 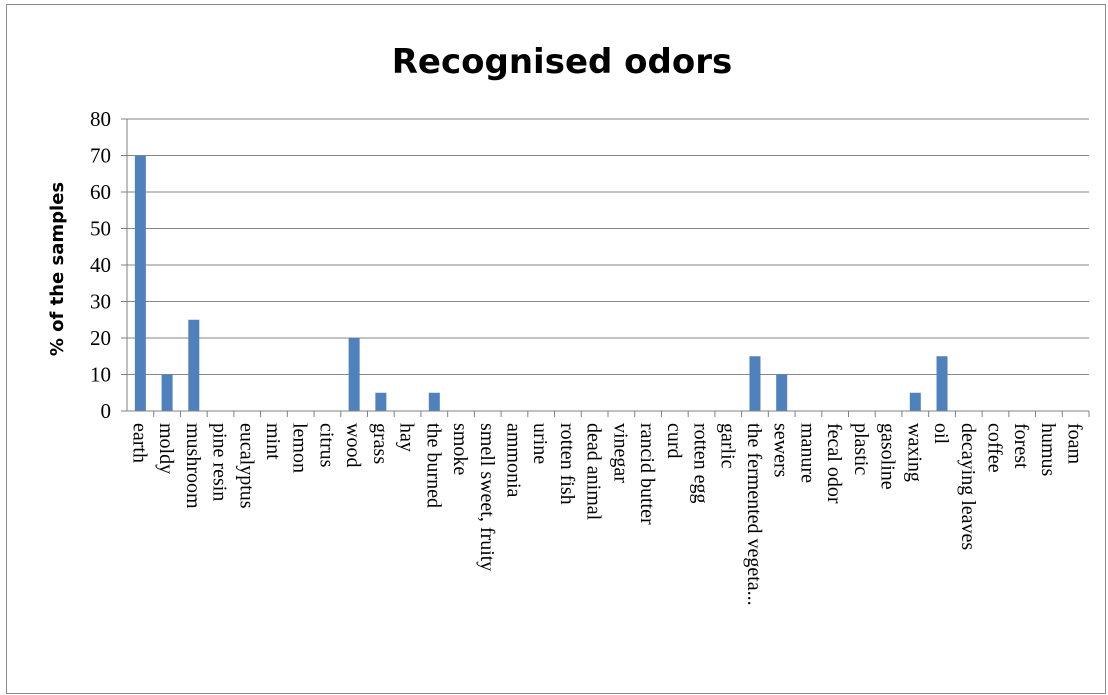 What do you see at coordinates (100, 375) in the screenshot?
I see `y-tick-label: 10` at bounding box center [100, 375].